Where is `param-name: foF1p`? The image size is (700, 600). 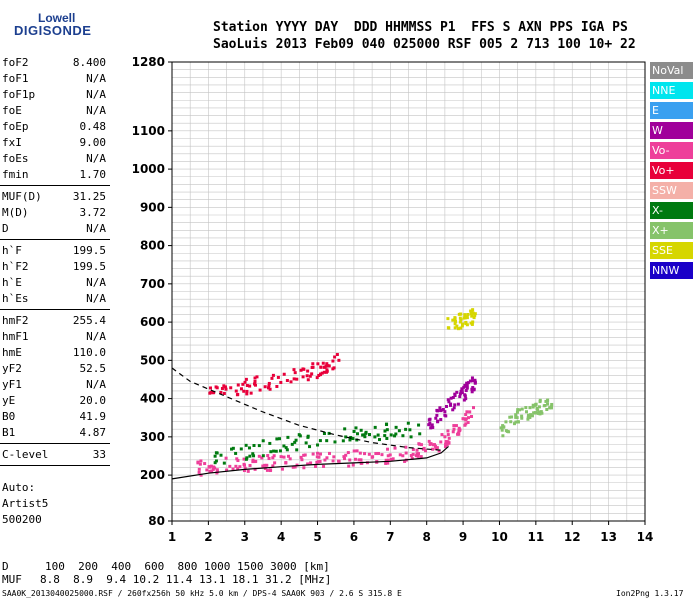 param-name: foF1p is located at coordinates (19, 94).